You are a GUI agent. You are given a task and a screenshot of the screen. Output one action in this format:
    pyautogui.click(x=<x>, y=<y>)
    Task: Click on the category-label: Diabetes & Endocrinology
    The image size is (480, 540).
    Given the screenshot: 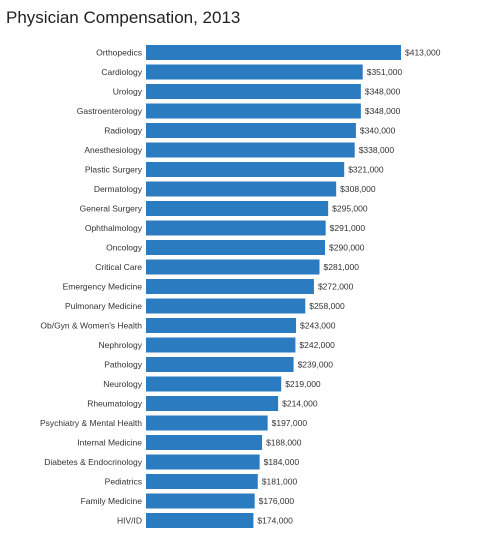 What is the action you would take?
    pyautogui.click(x=93, y=462)
    